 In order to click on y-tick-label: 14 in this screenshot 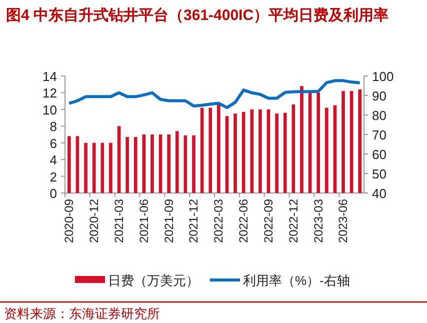, I will do `click(49, 76)`.